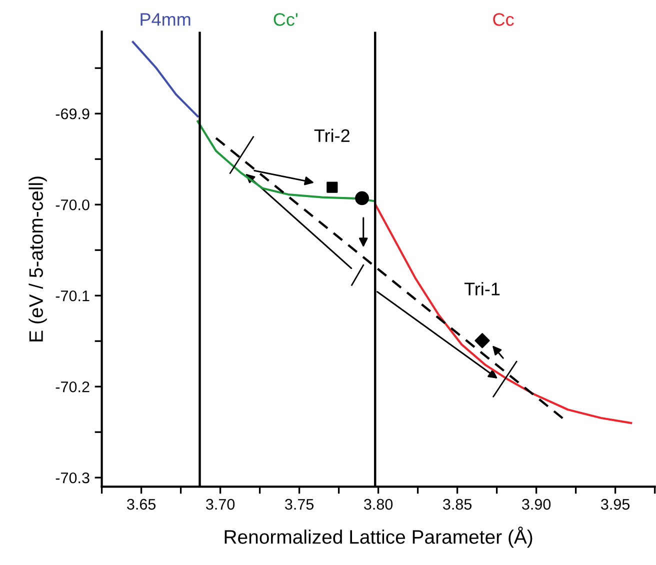  Describe the element at coordinates (165, 79) in the screenshot. I see `line-series` at that location.